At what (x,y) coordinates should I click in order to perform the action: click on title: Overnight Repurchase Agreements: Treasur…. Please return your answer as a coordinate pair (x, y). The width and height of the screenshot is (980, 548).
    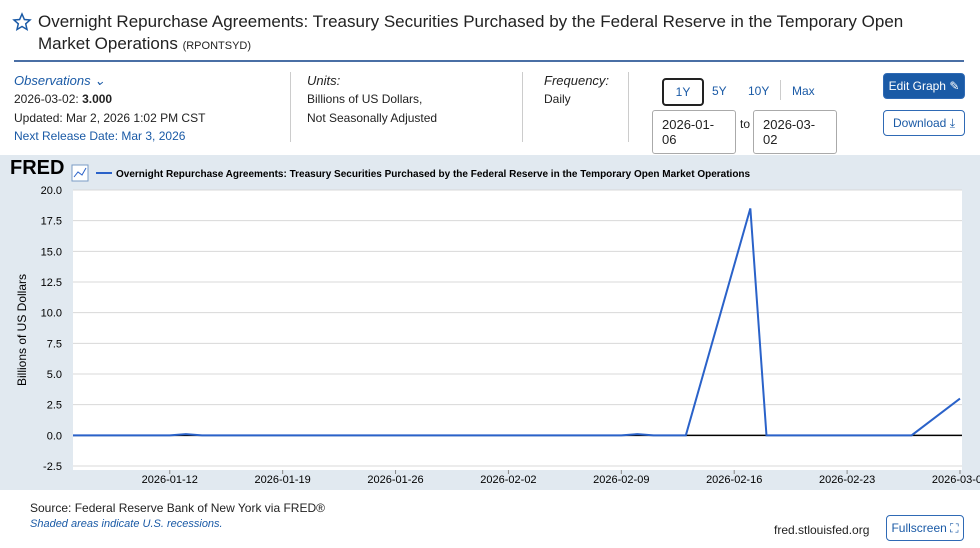
    Looking at the image, I should click on (498, 34).